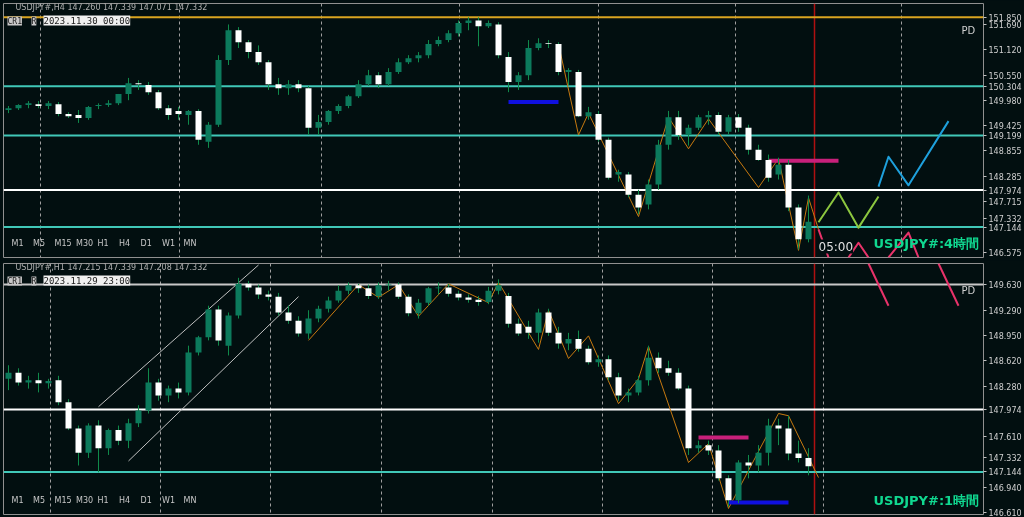 Image resolution: width=1024 pixels, height=517 pixels. I want to click on y-tick-label: 148.950, so click(1005, 337).